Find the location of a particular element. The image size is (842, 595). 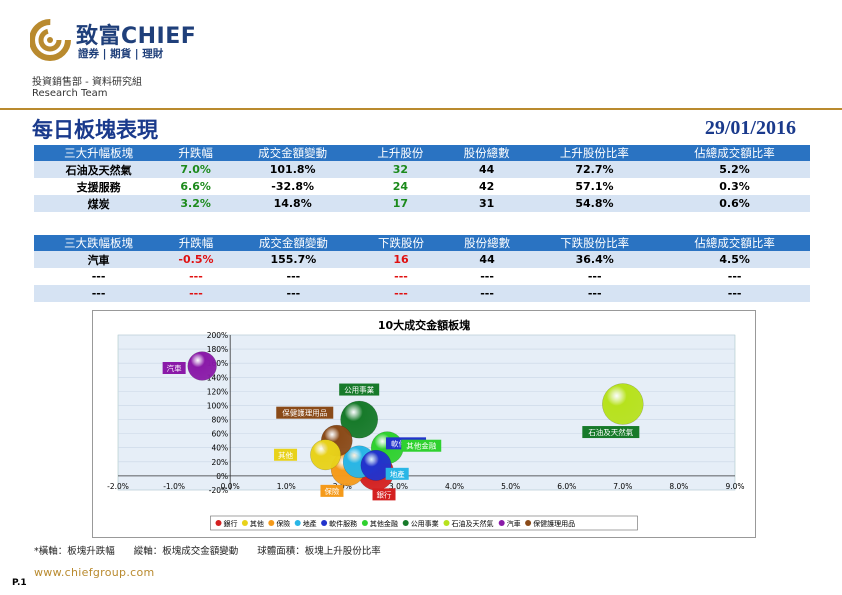

report-date: 29/01/2016 is located at coordinates (750, 128).